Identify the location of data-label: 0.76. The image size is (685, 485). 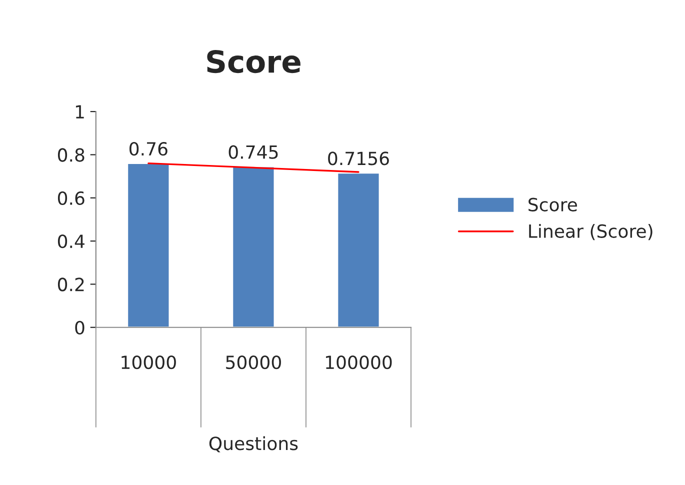
(149, 149).